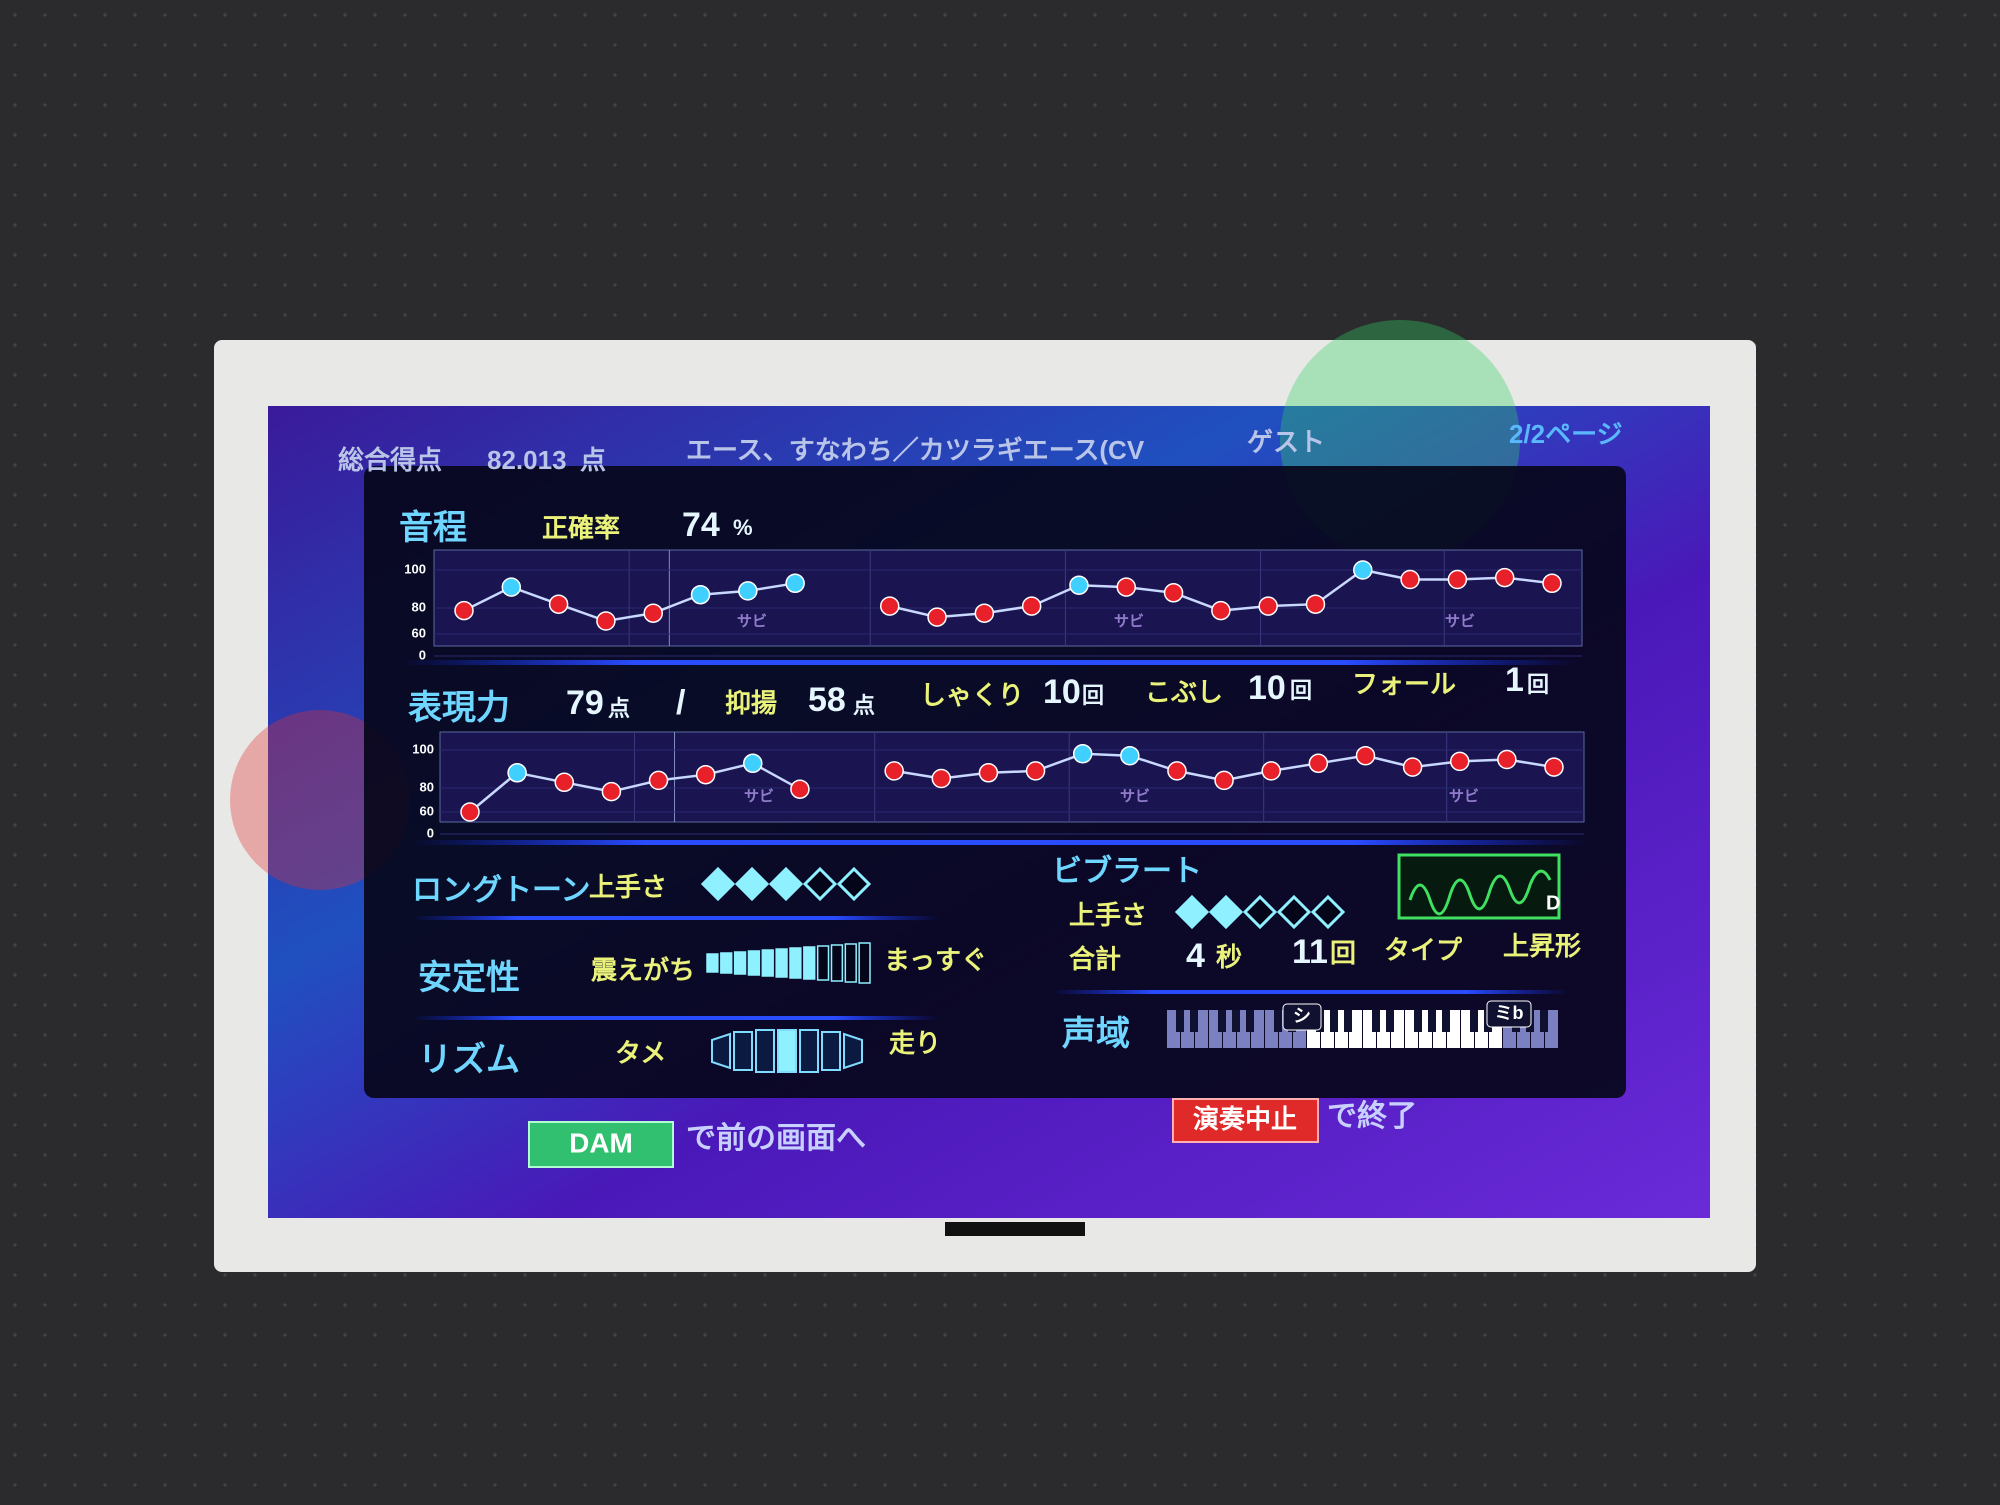 Image resolution: width=2000 pixels, height=1505 pixels. I want to click on pitch-title: 音程, so click(433, 528).